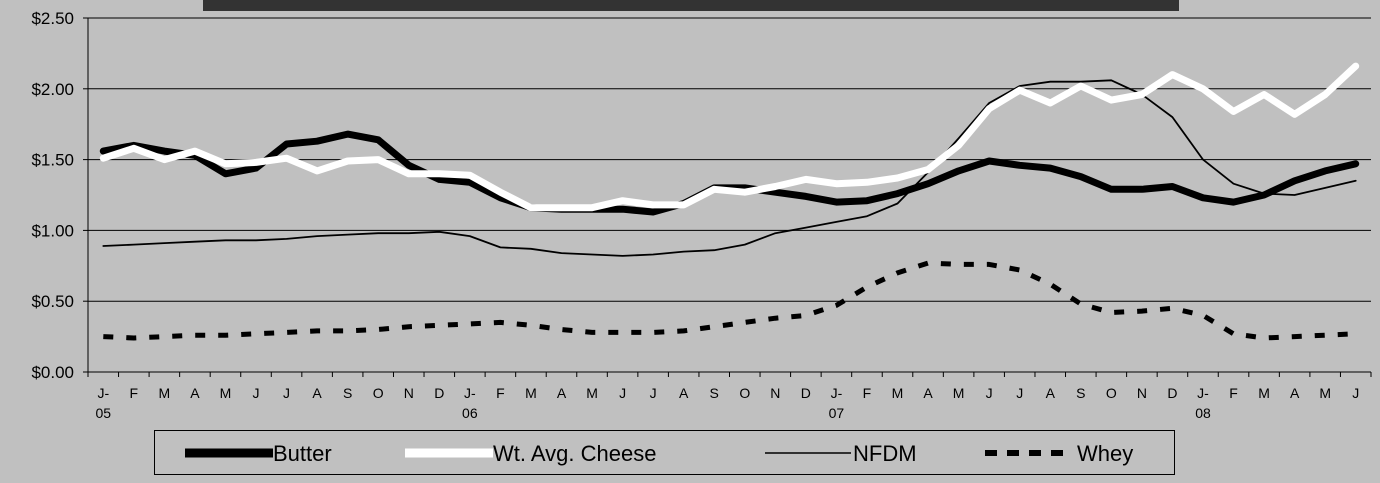 Image resolution: width=1380 pixels, height=483 pixels. Describe the element at coordinates (52, 160) in the screenshot. I see `y-tick-label: $1.50` at that location.